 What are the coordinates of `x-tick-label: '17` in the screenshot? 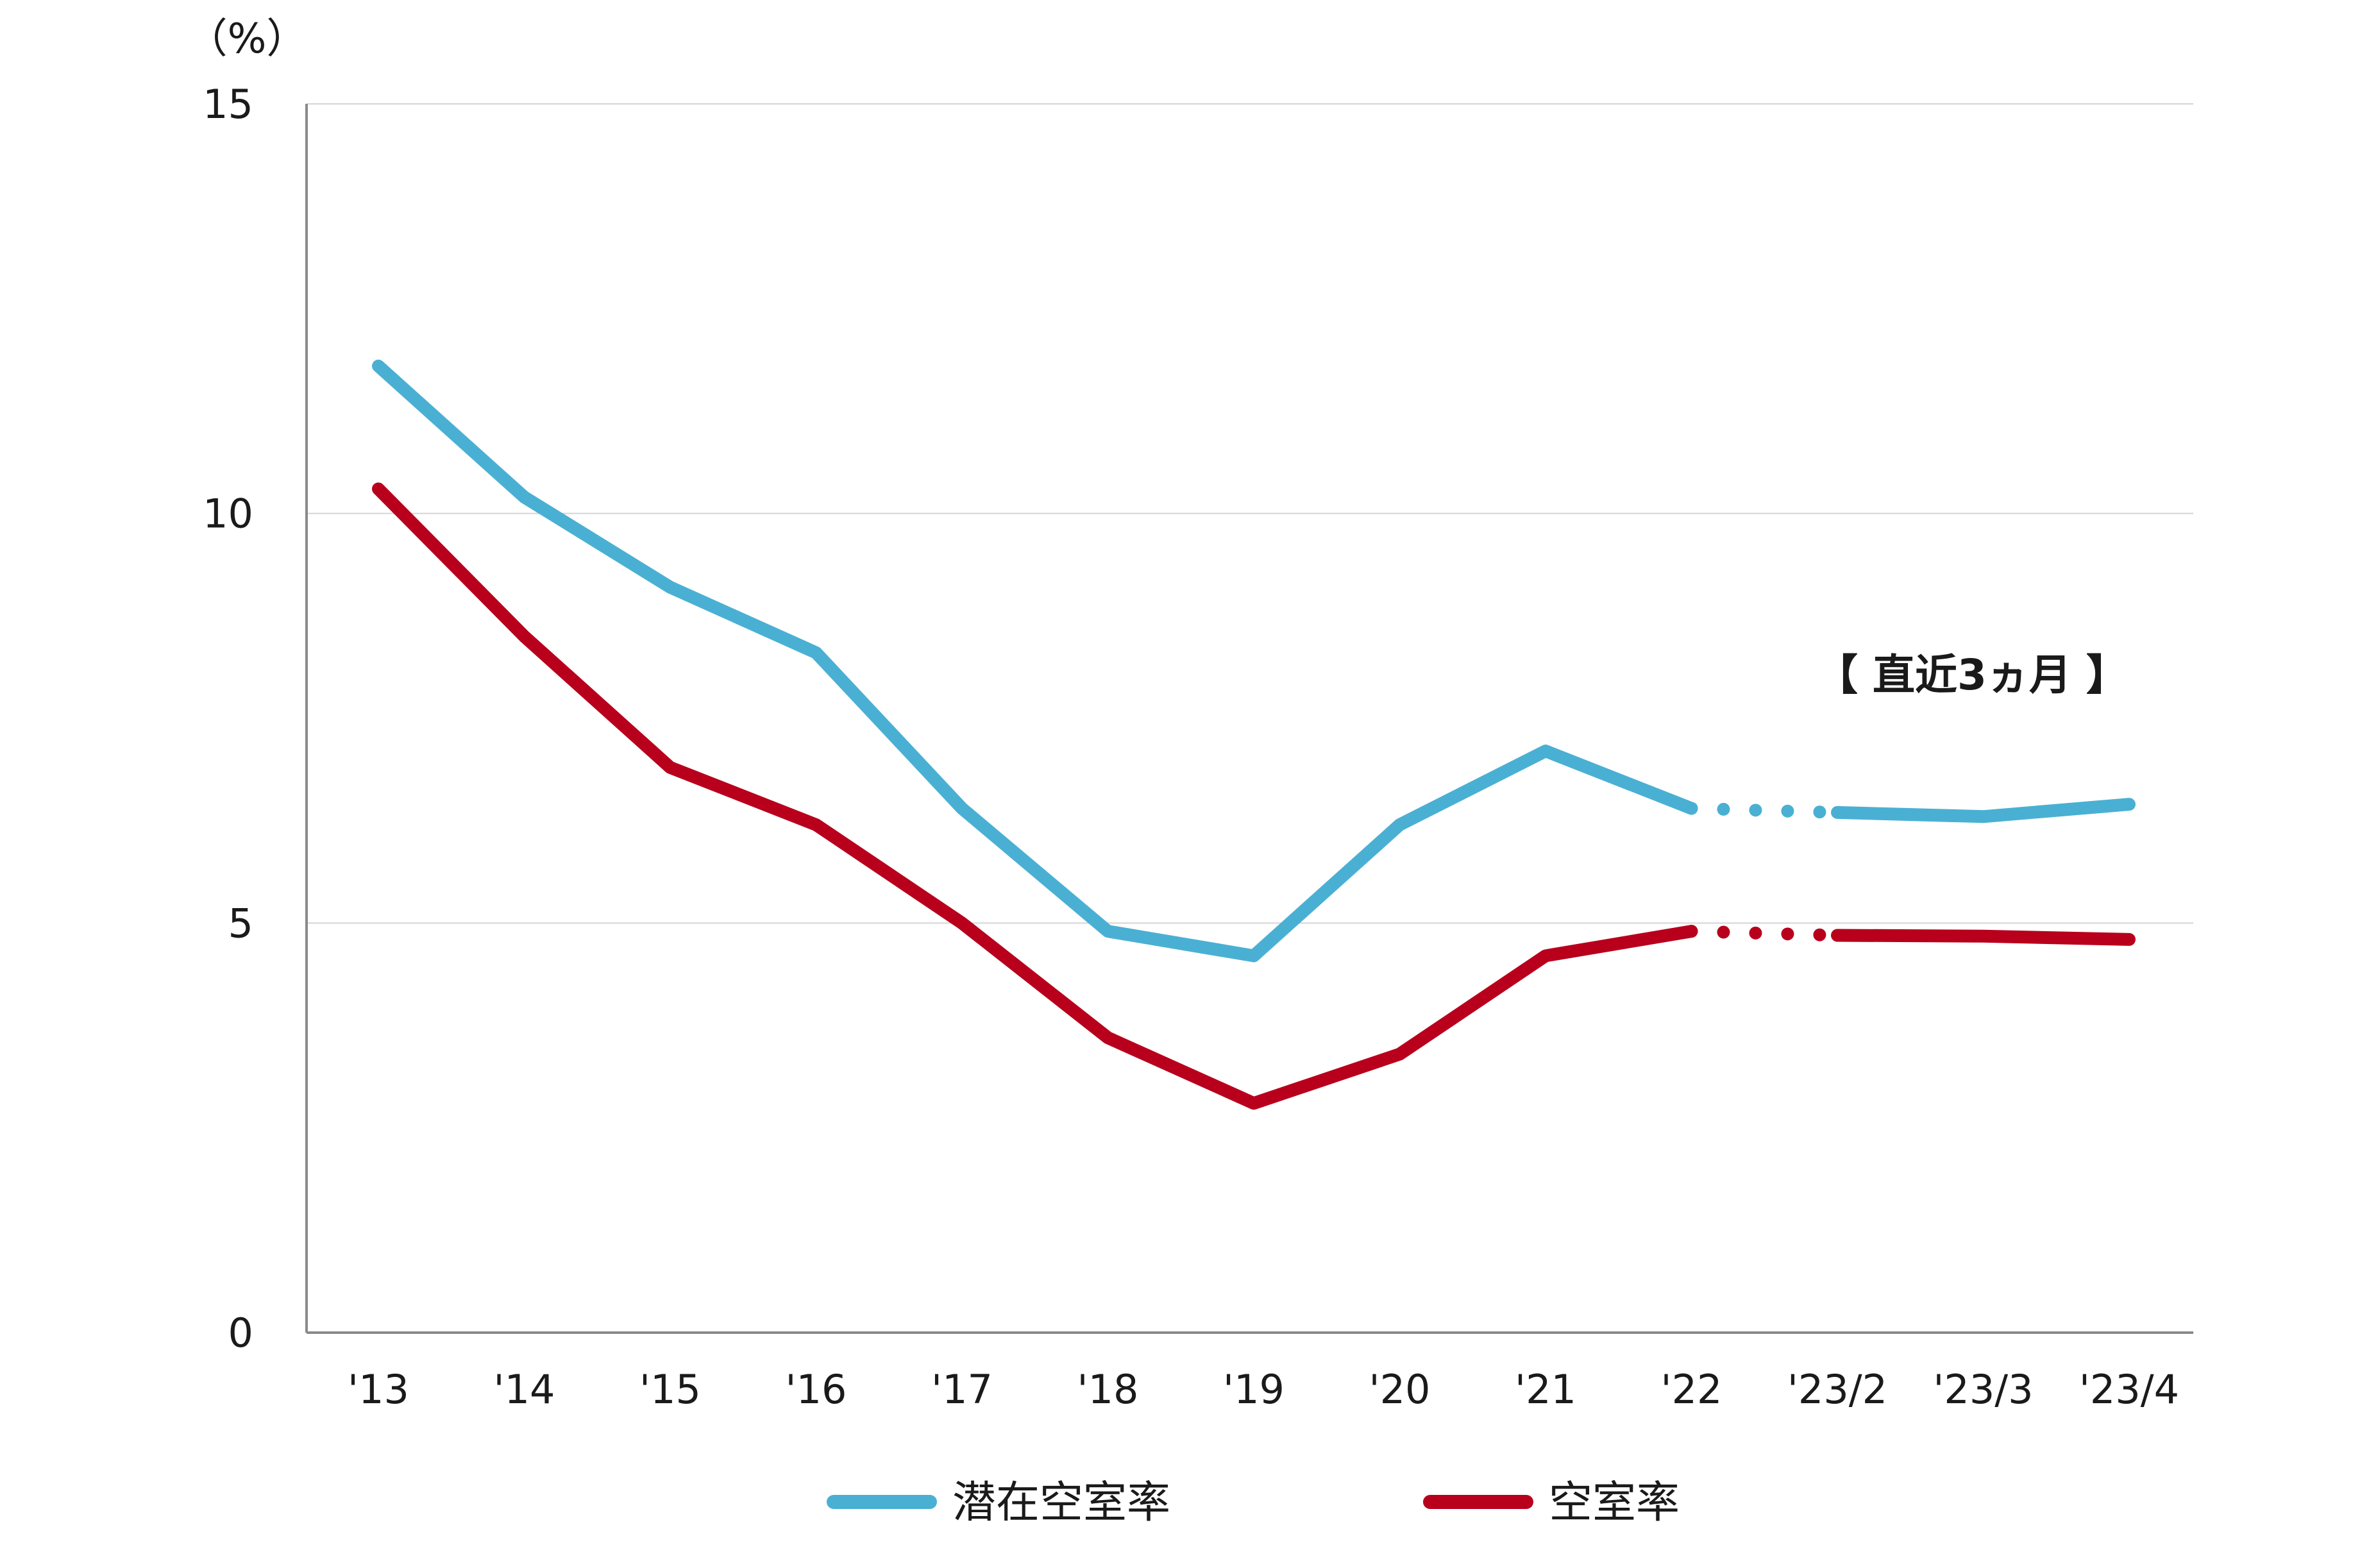 It's located at (962, 1390).